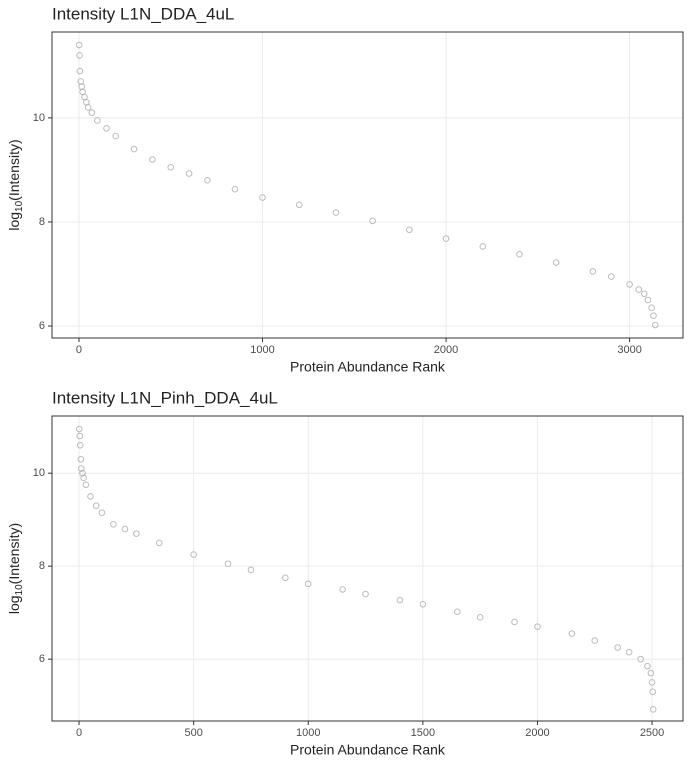  Describe the element at coordinates (39, 473) in the screenshot. I see `y-tick-label: 10` at that location.